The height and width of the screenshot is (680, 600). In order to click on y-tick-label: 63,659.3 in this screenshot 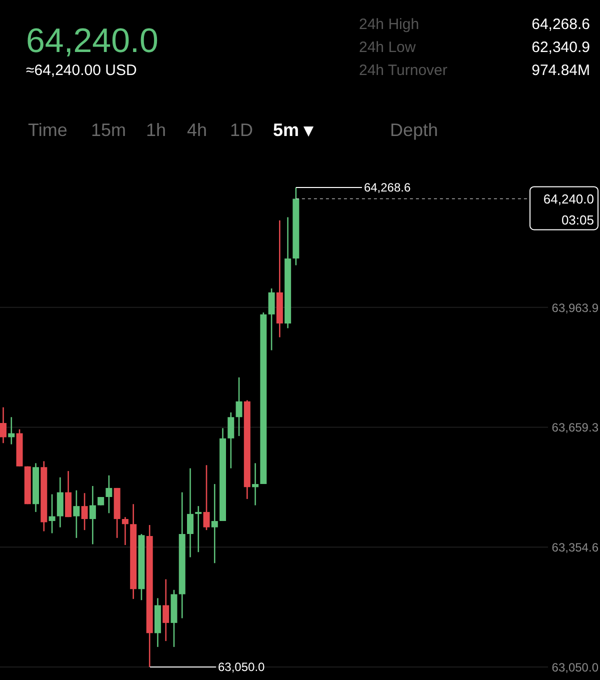, I will do `click(575, 427)`.